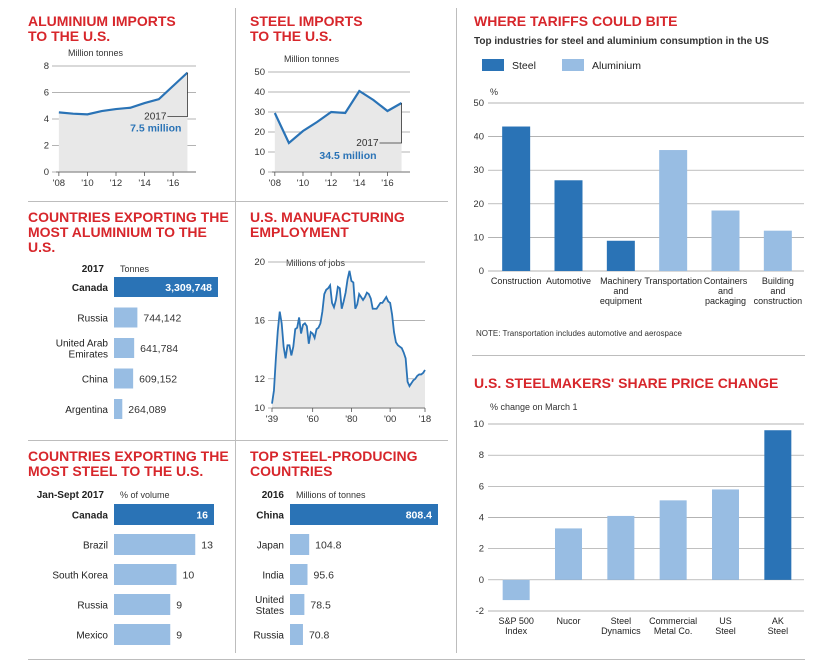 The height and width of the screenshot is (662, 820). Describe the element at coordinates (576, 21) in the screenshot. I see `tariffs-title: WHERE TARIFFS COULD BITE` at that location.